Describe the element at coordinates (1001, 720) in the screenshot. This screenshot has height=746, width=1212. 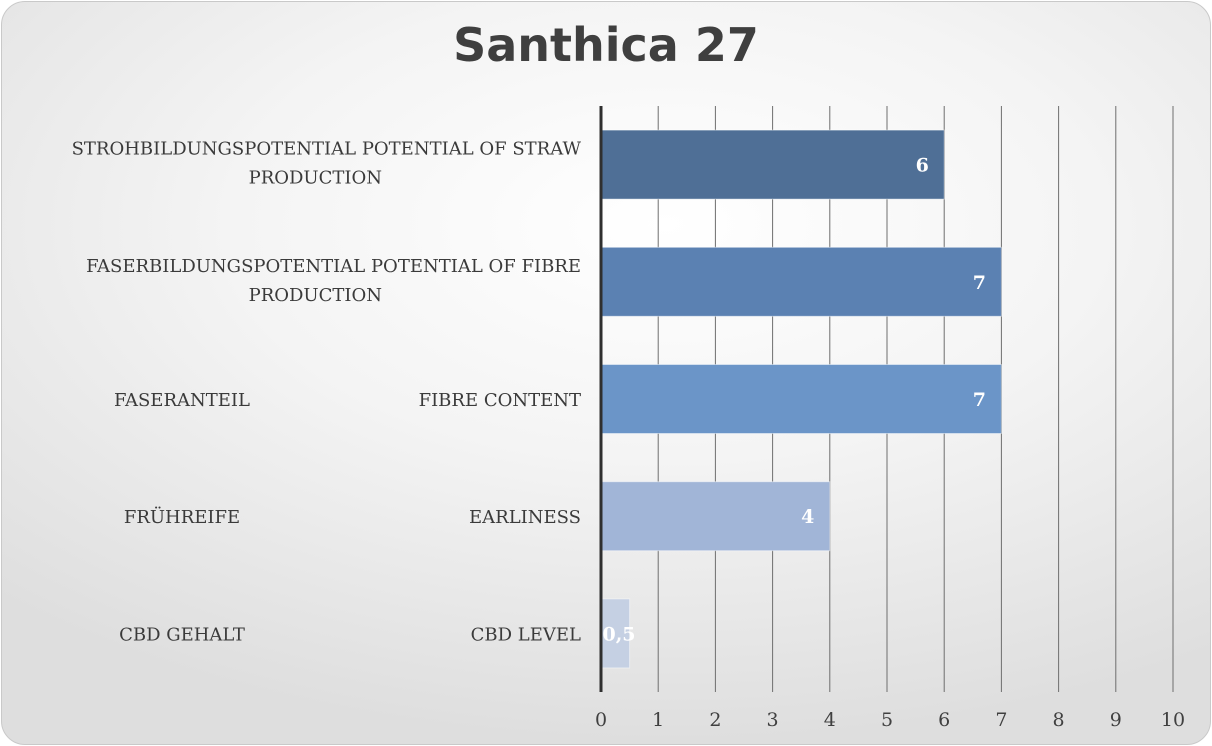
I see `x-tick-label: 7` at that location.